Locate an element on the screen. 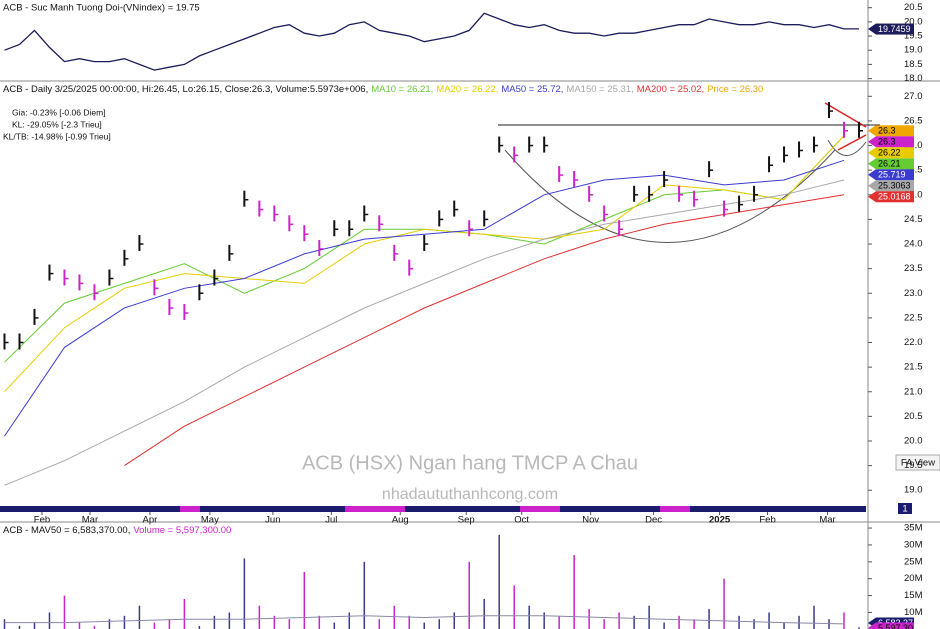 The image size is (940, 629). y-tick-label: 23.0 is located at coordinates (913, 293).